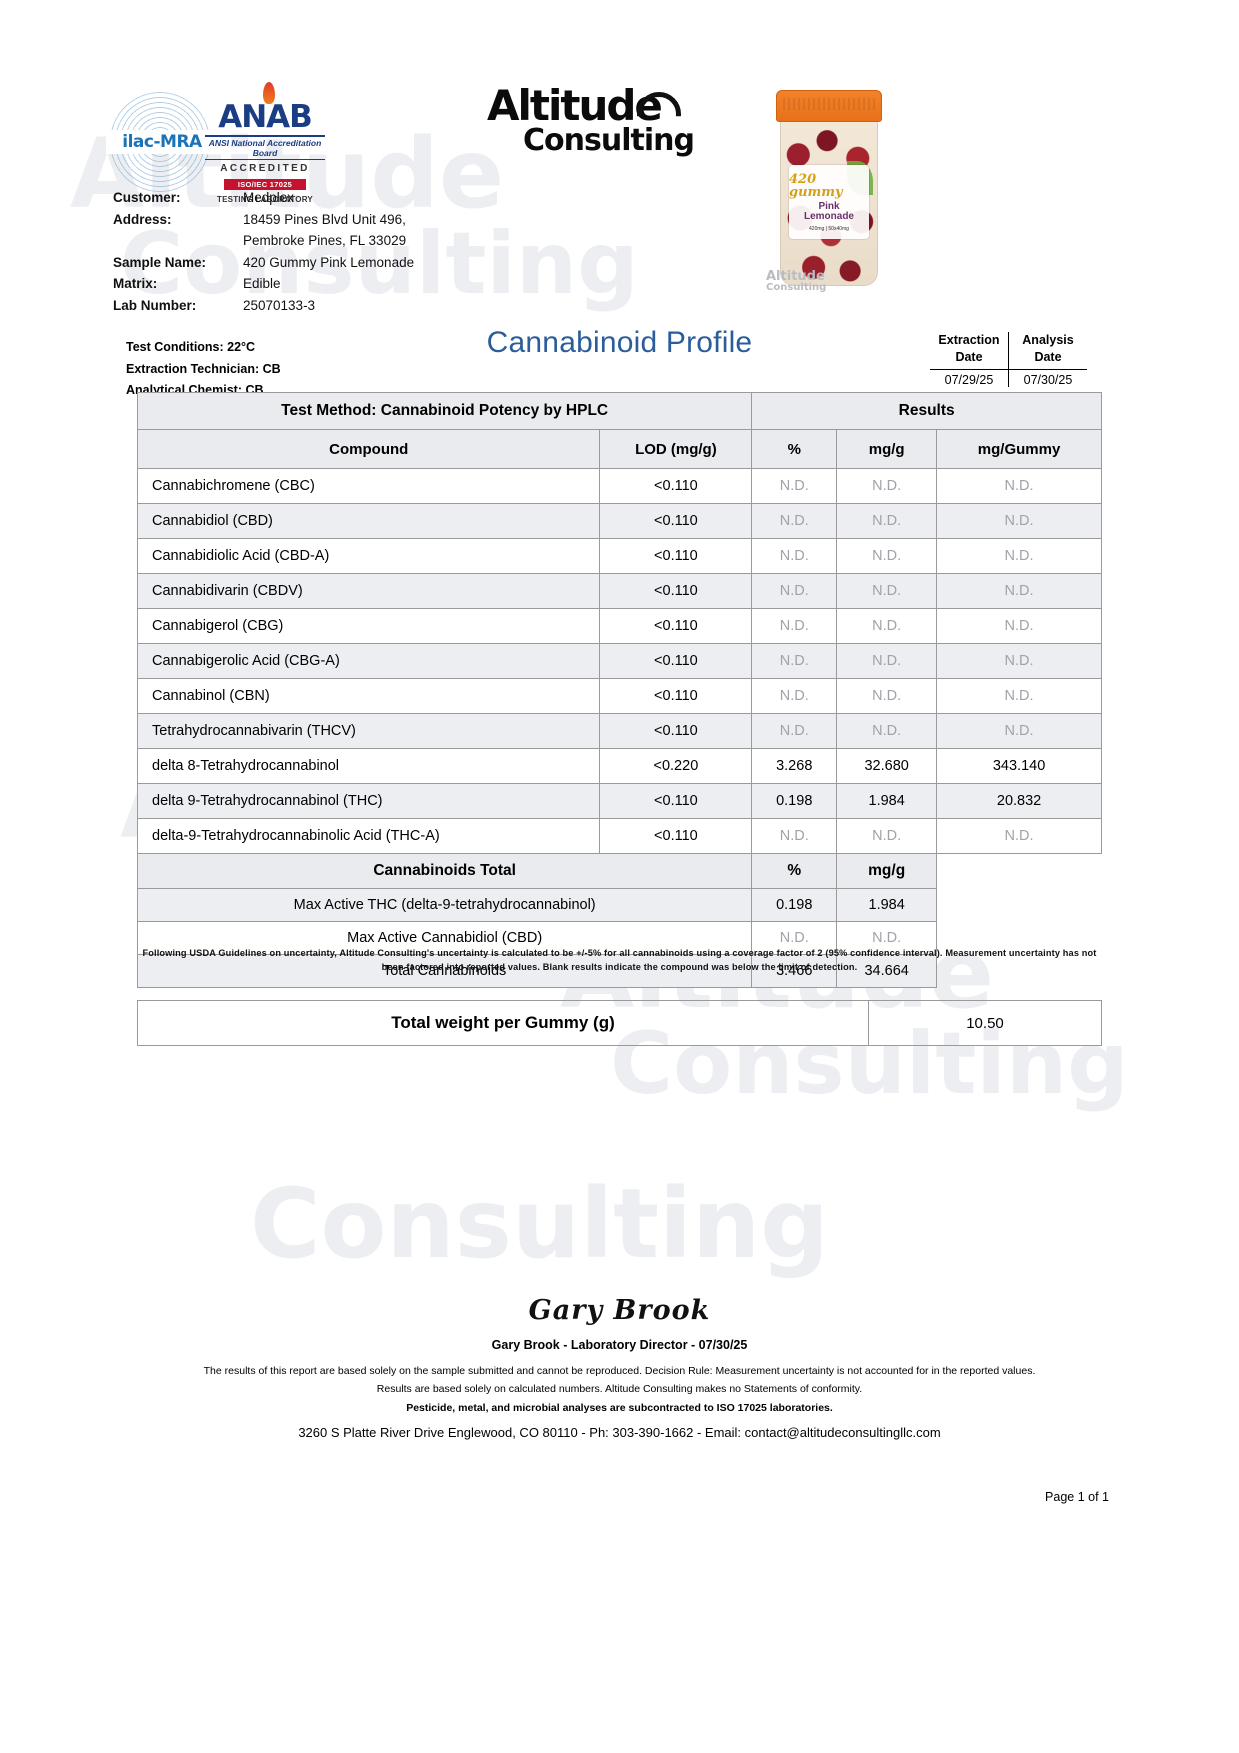 The image size is (1239, 1753). What do you see at coordinates (539, 1224) in the screenshot?
I see `watermark-text: Consulting` at bounding box center [539, 1224].